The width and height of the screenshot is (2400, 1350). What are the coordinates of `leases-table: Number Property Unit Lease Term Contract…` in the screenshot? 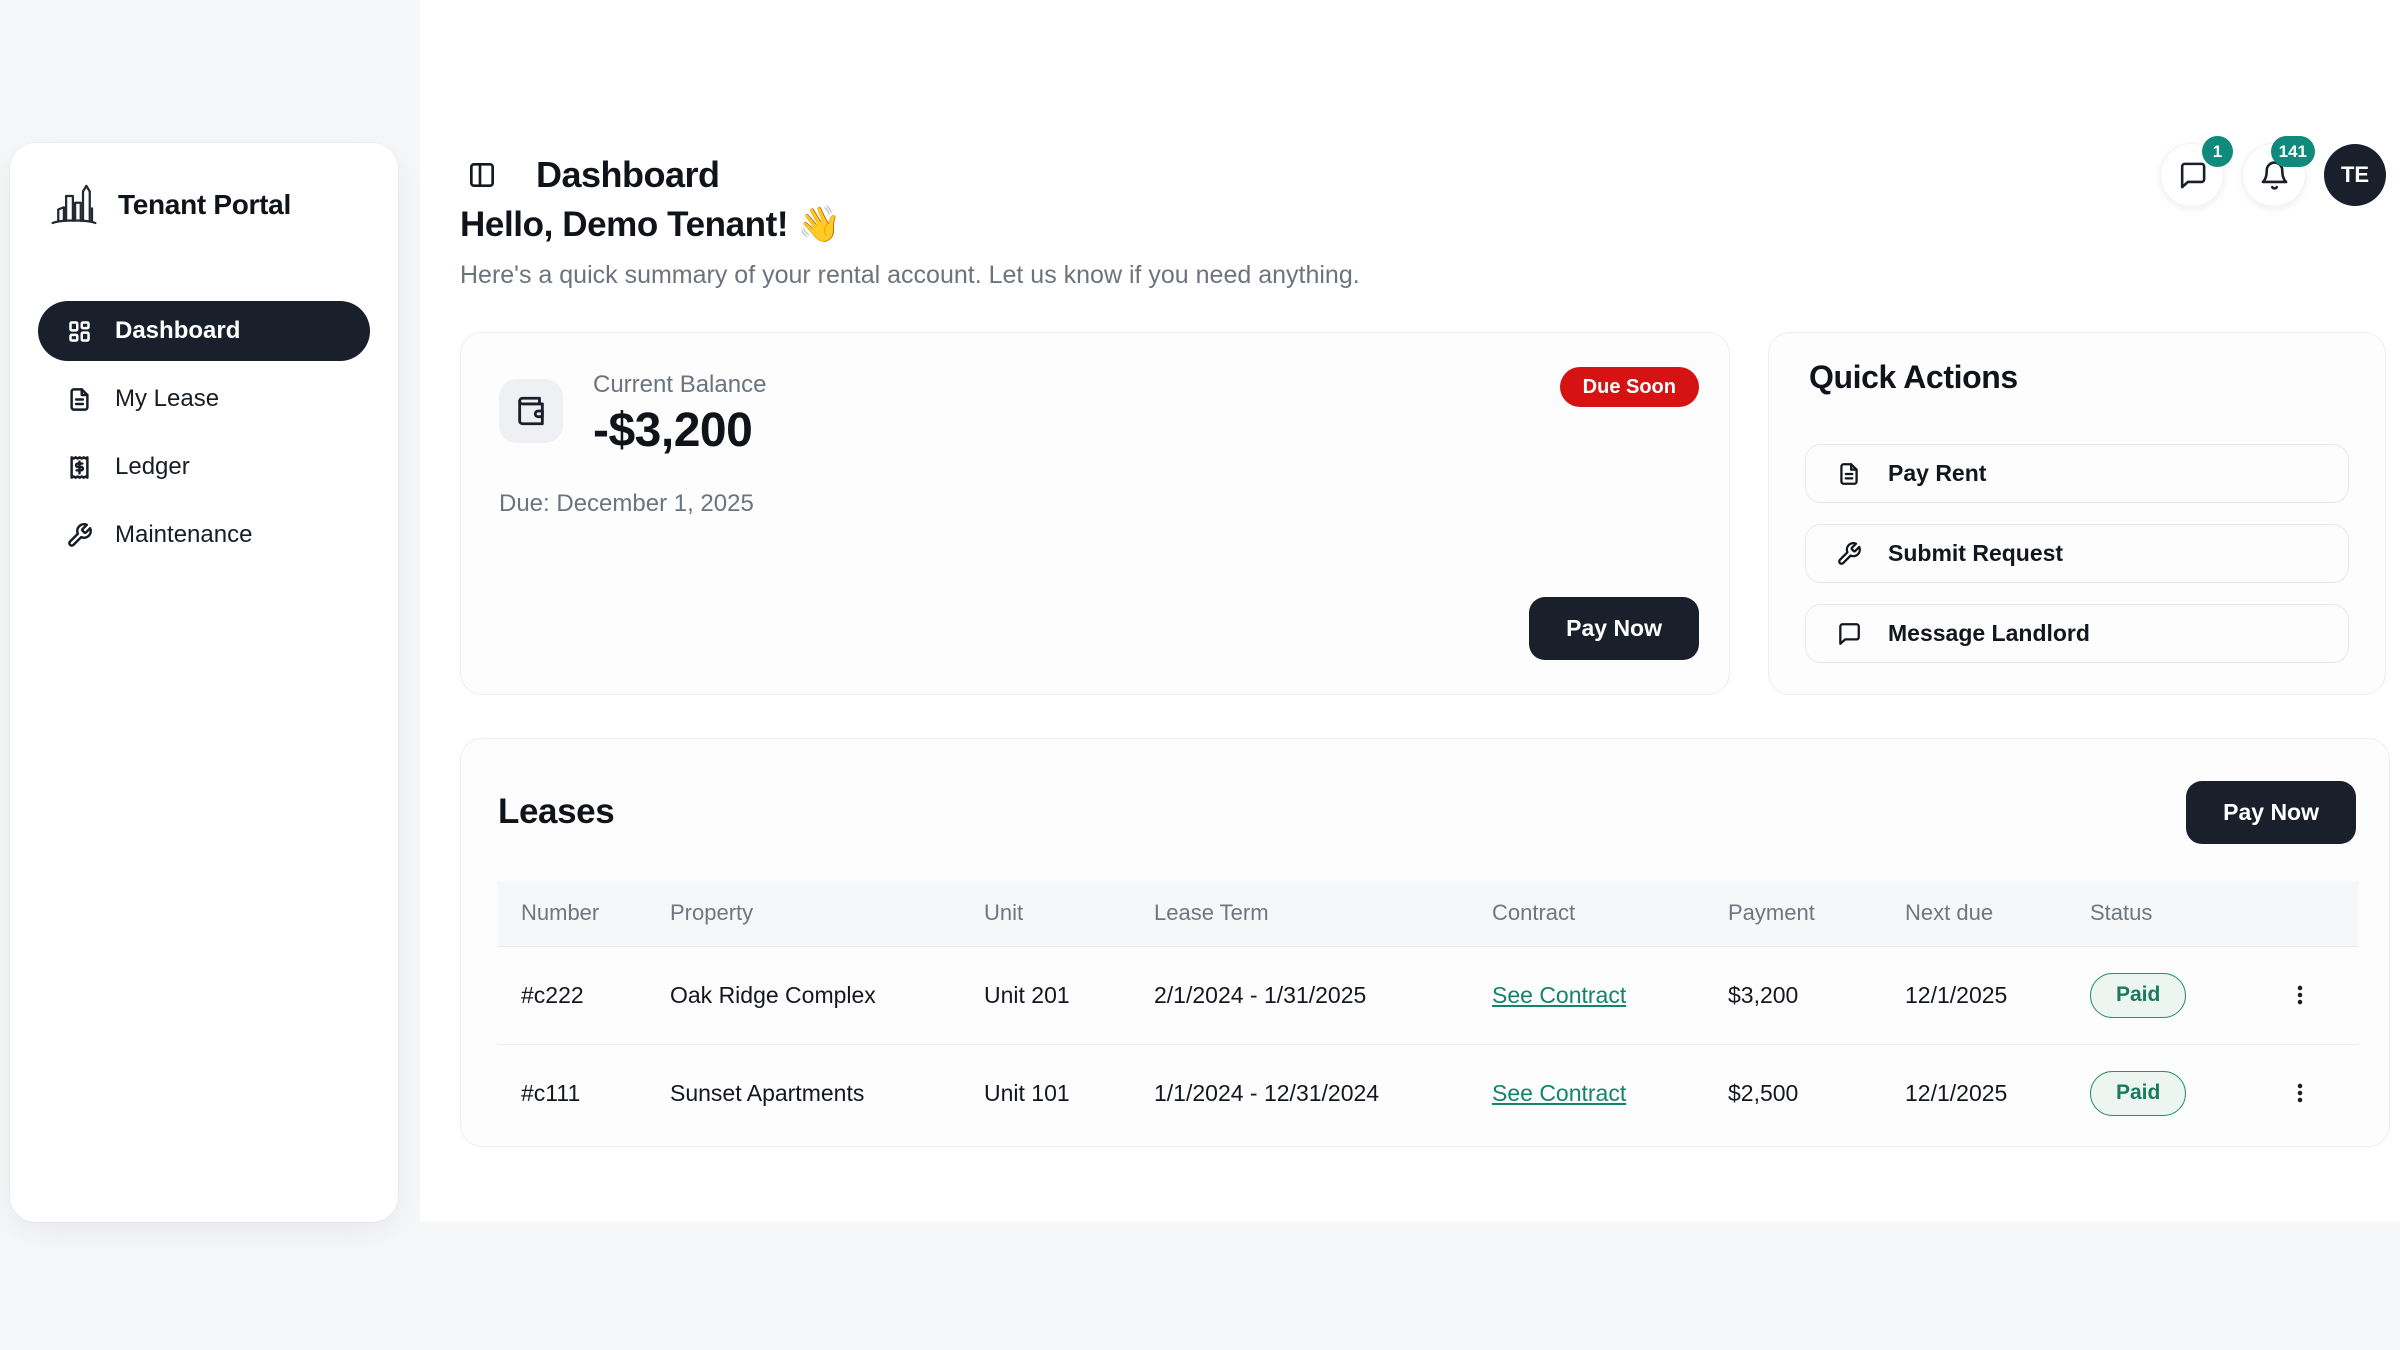 It's located at (1428, 1011).